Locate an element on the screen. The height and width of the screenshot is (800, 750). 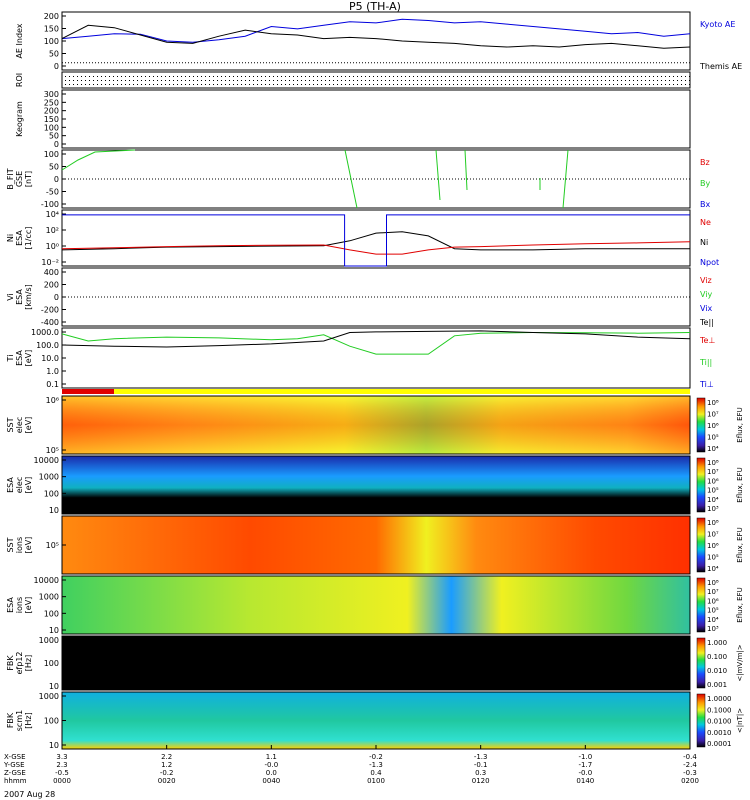
ytick-label: 150 is located at coordinates (51, 119).